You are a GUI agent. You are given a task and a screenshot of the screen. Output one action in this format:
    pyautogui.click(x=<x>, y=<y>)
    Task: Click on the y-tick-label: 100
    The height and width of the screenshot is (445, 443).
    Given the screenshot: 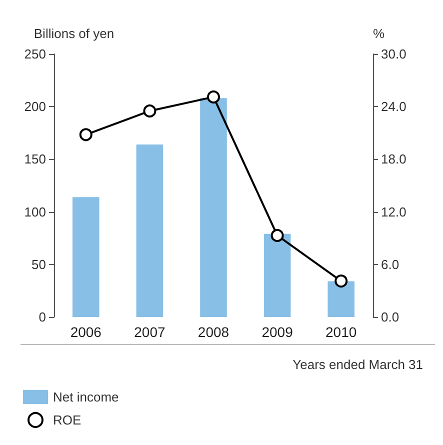 What is the action you would take?
    pyautogui.click(x=35, y=212)
    